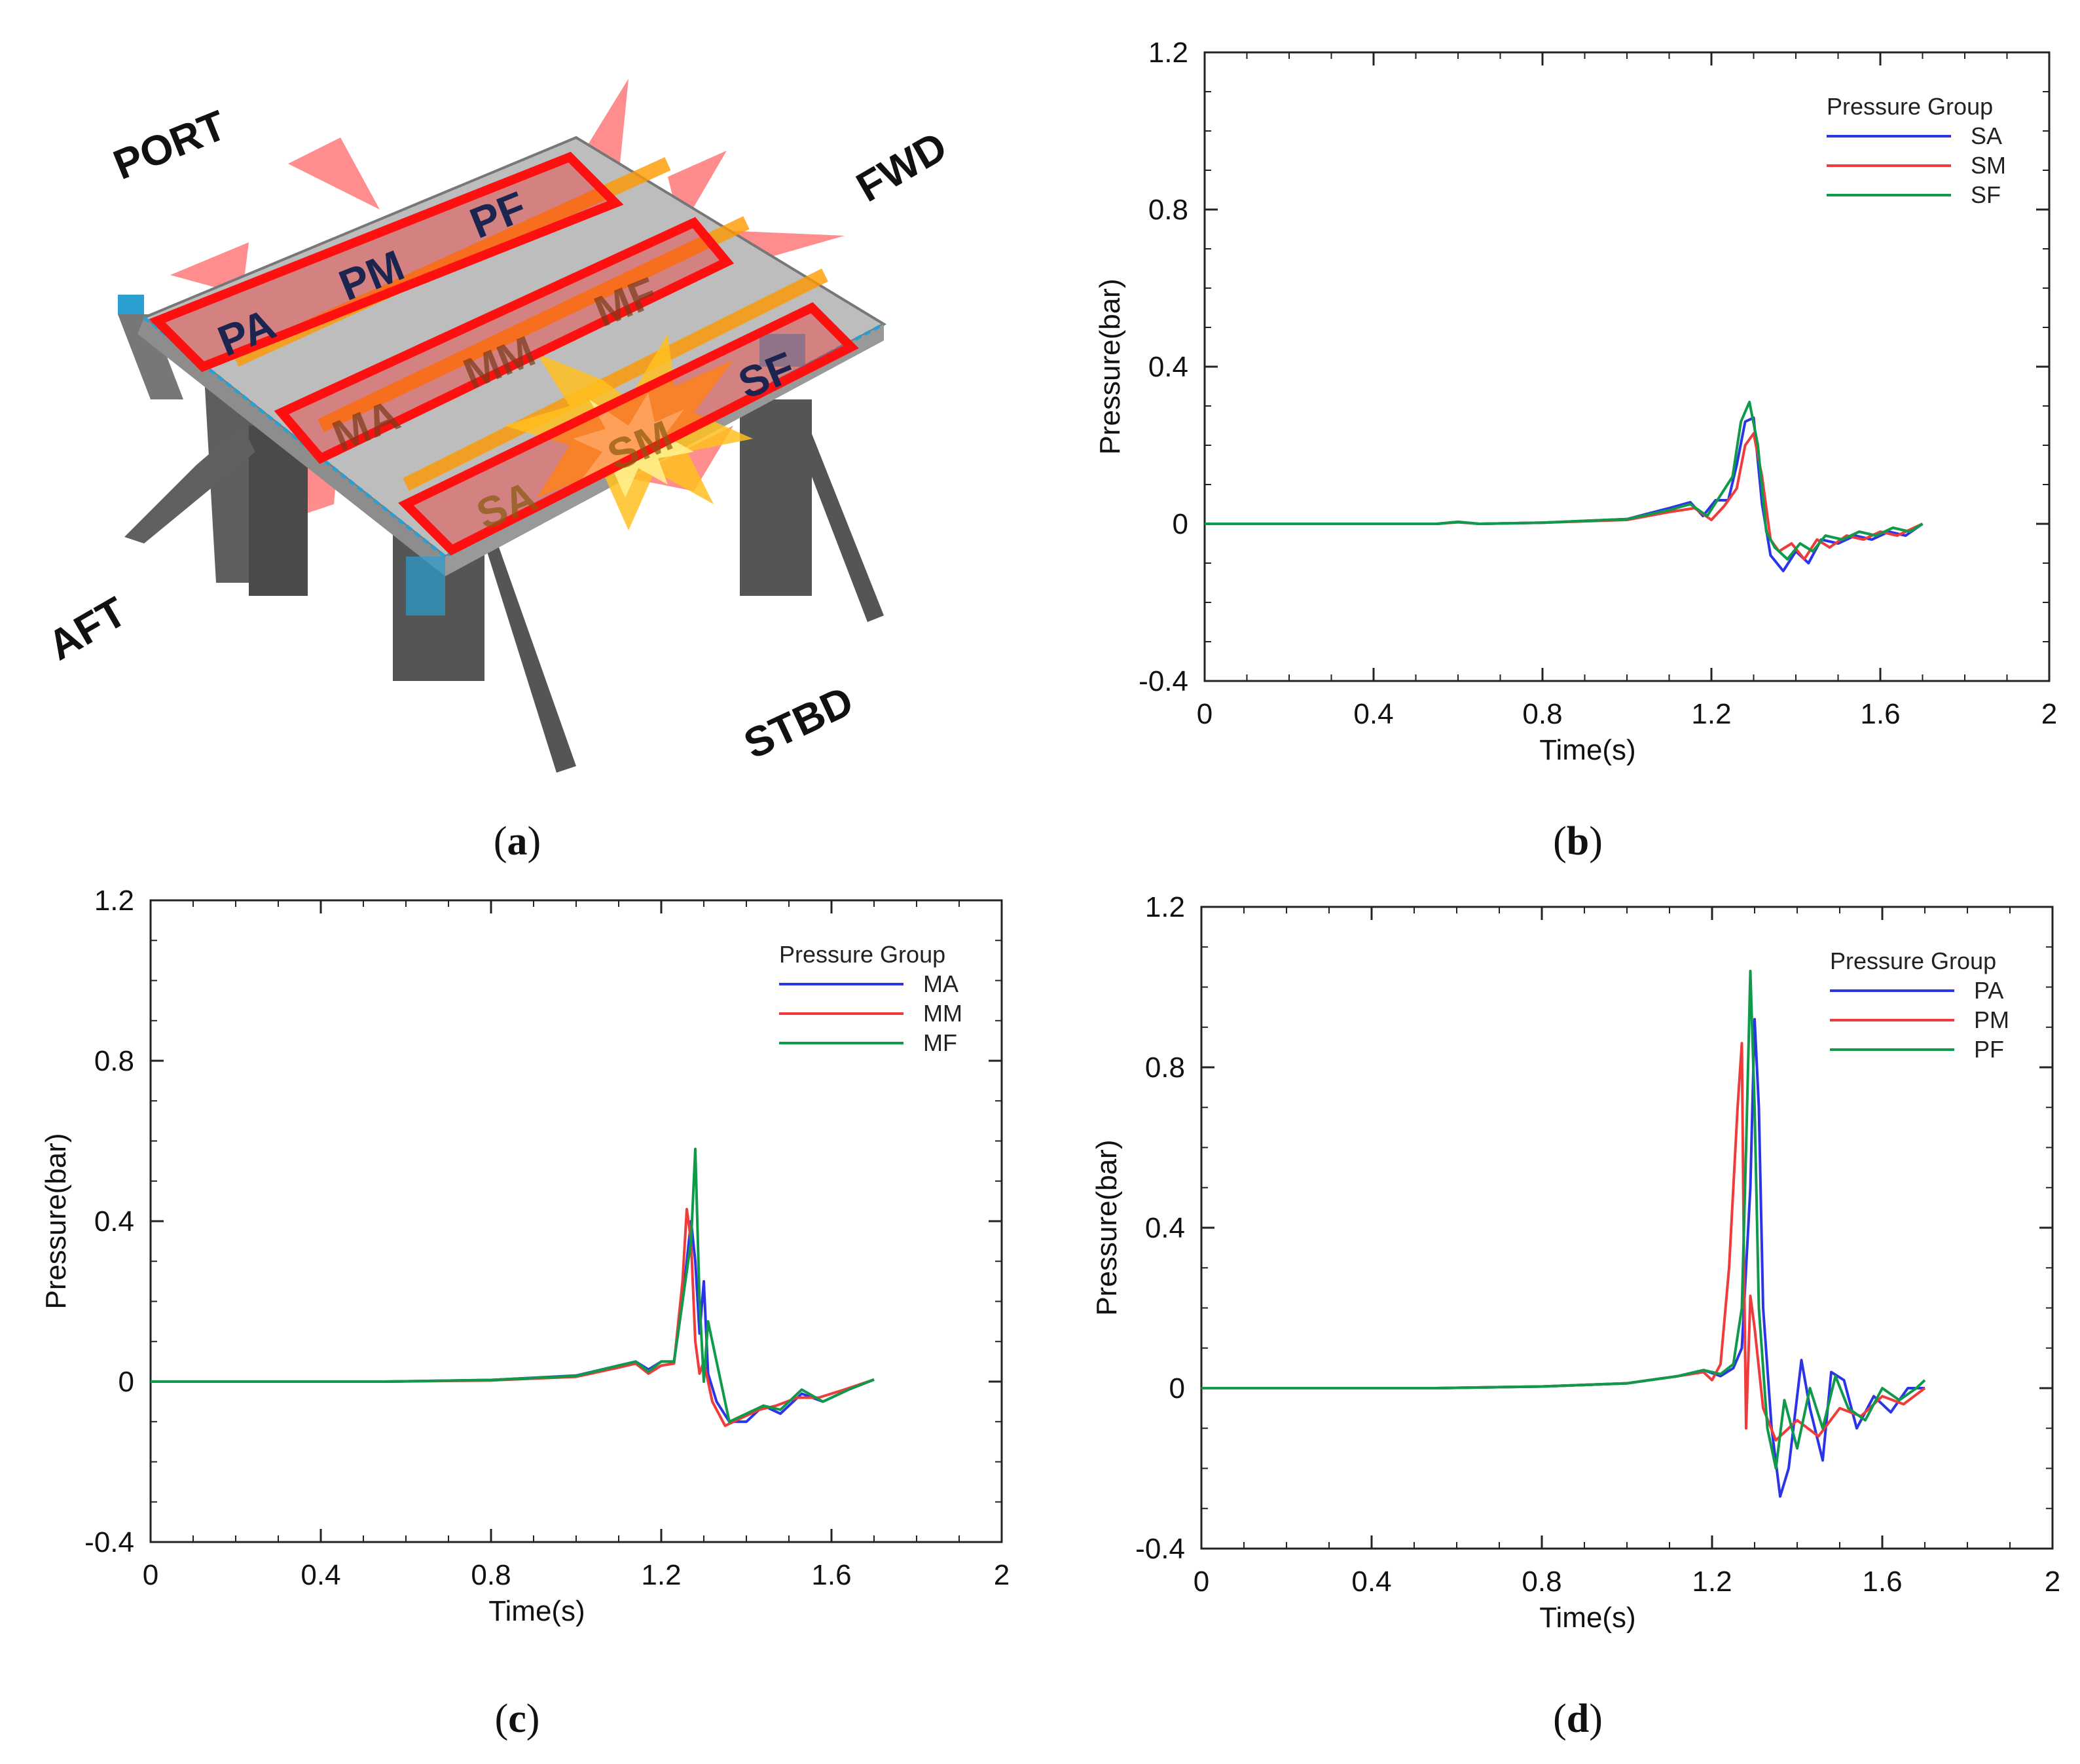 This screenshot has height=1764, width=2080. I want to click on series-line-sm, so click(1564, 496).